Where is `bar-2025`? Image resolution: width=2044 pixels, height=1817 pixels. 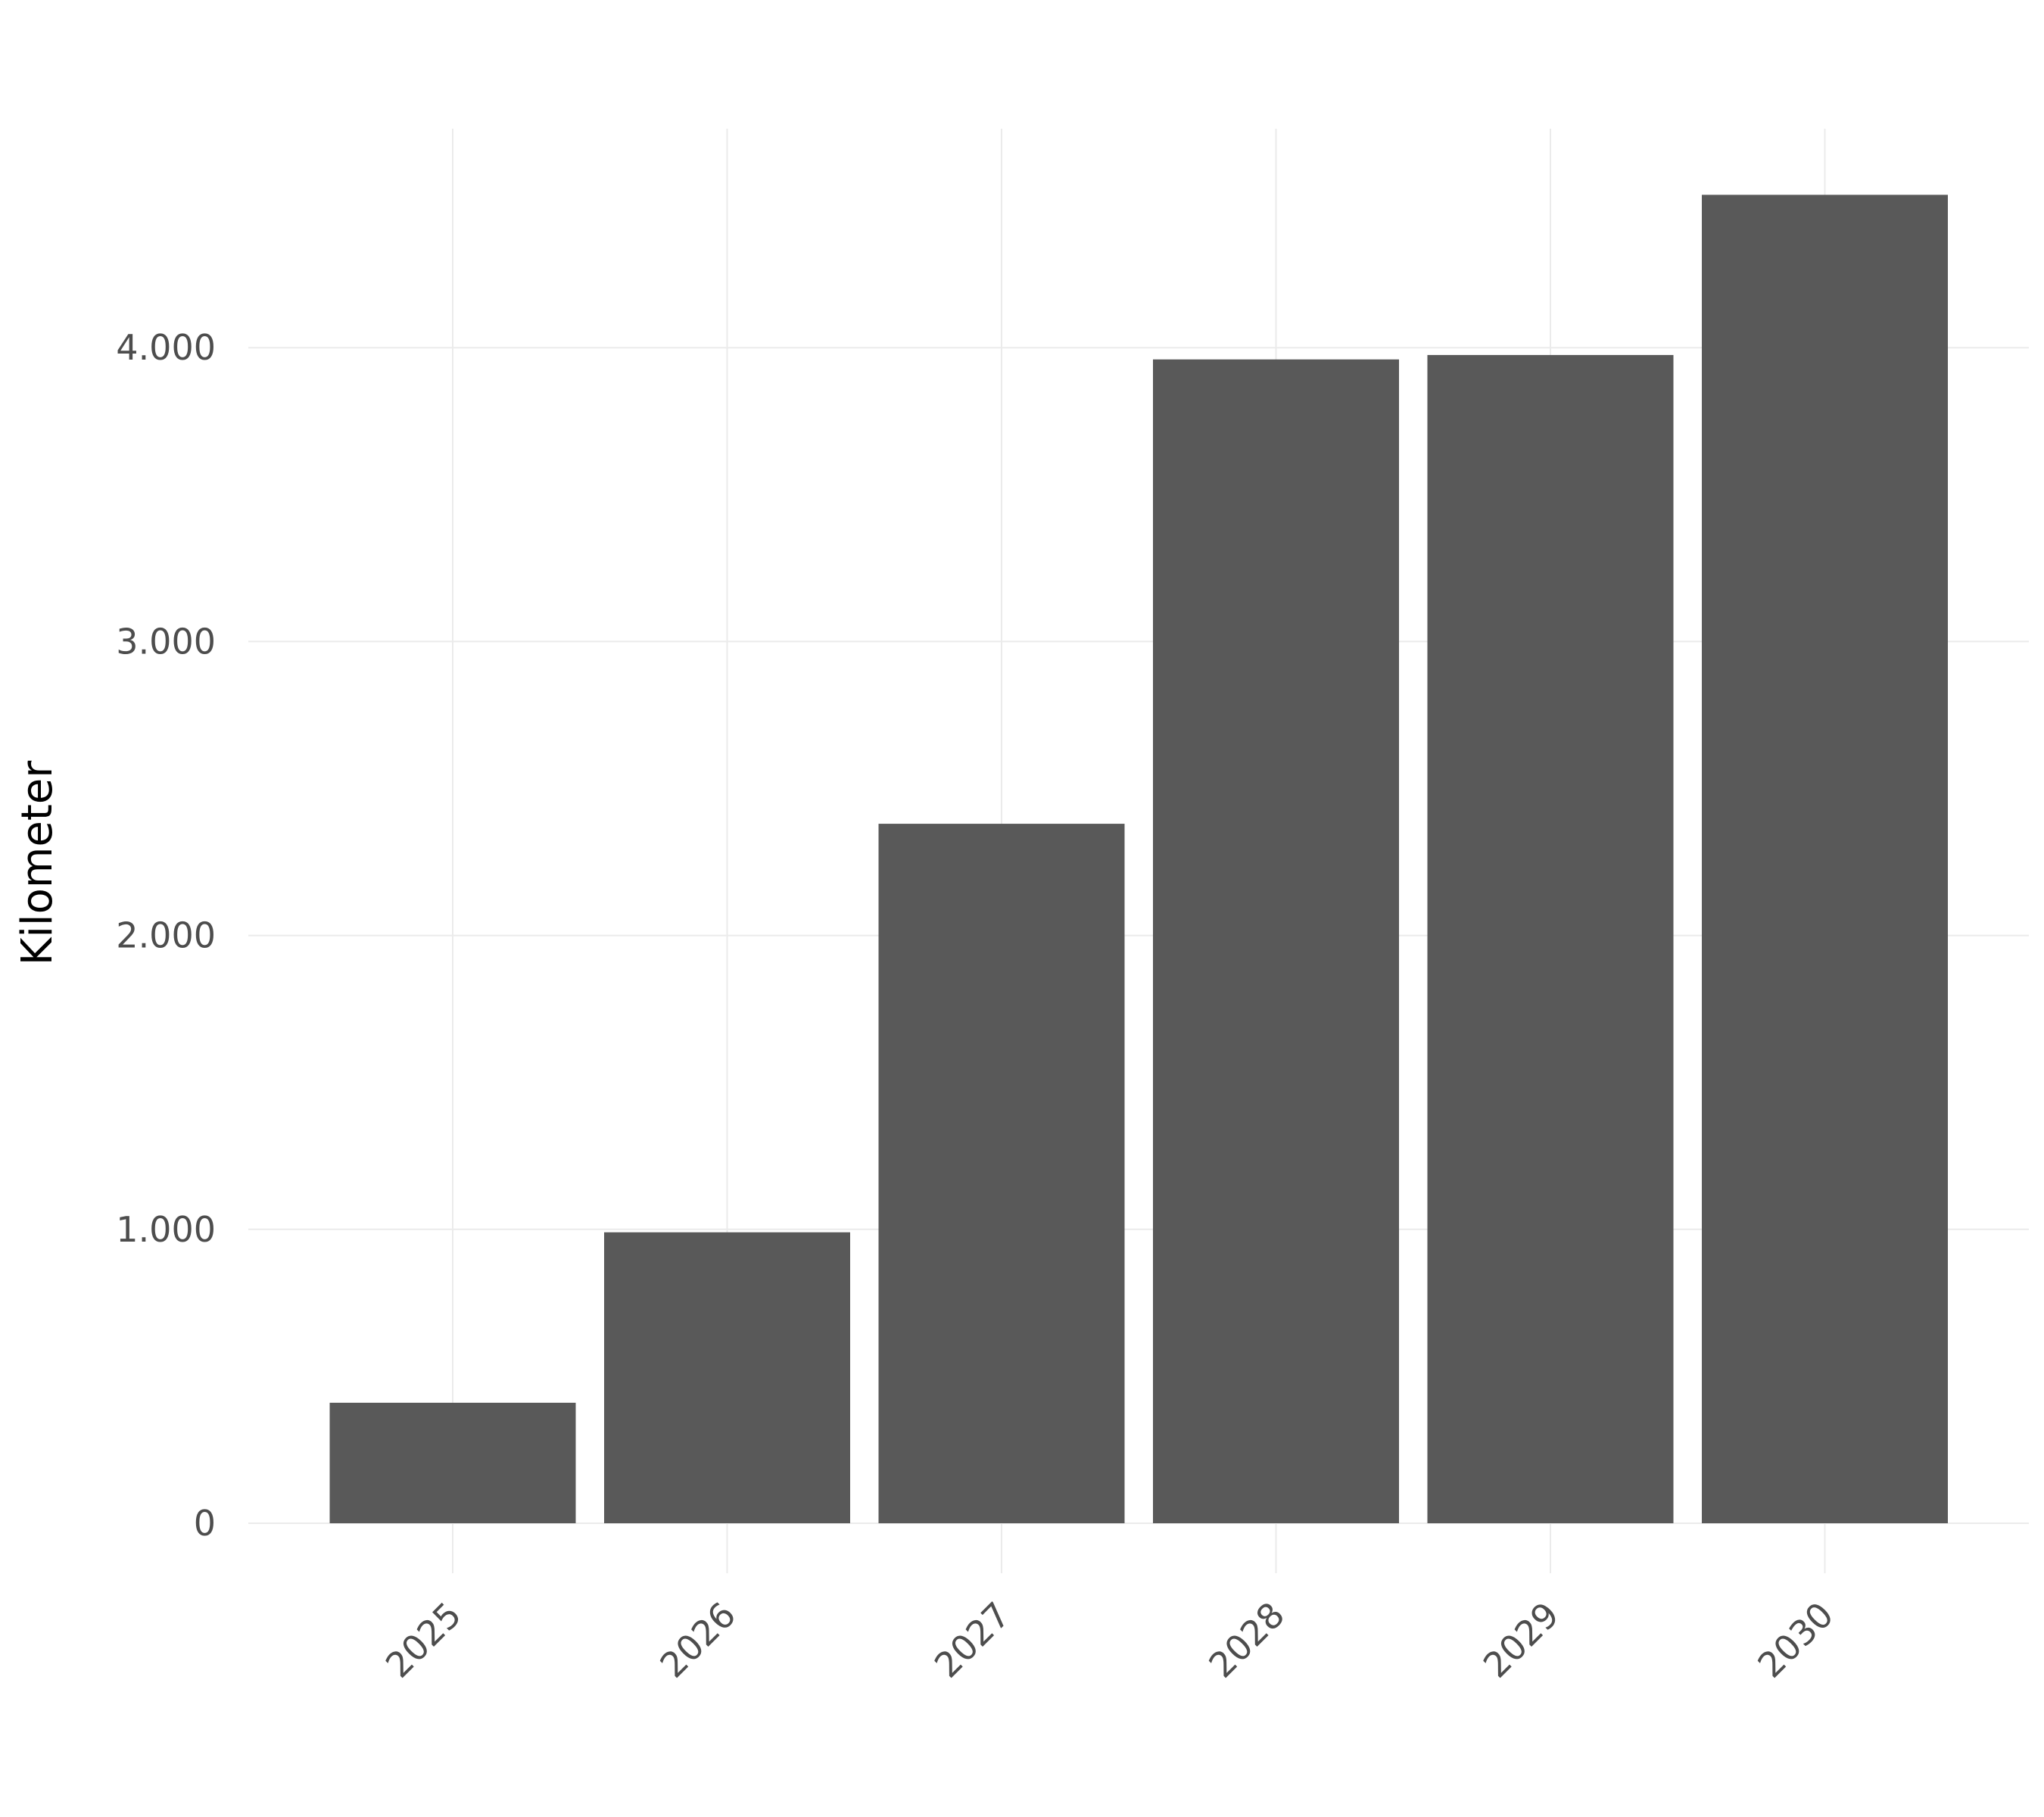 bar-2025 is located at coordinates (453, 1462).